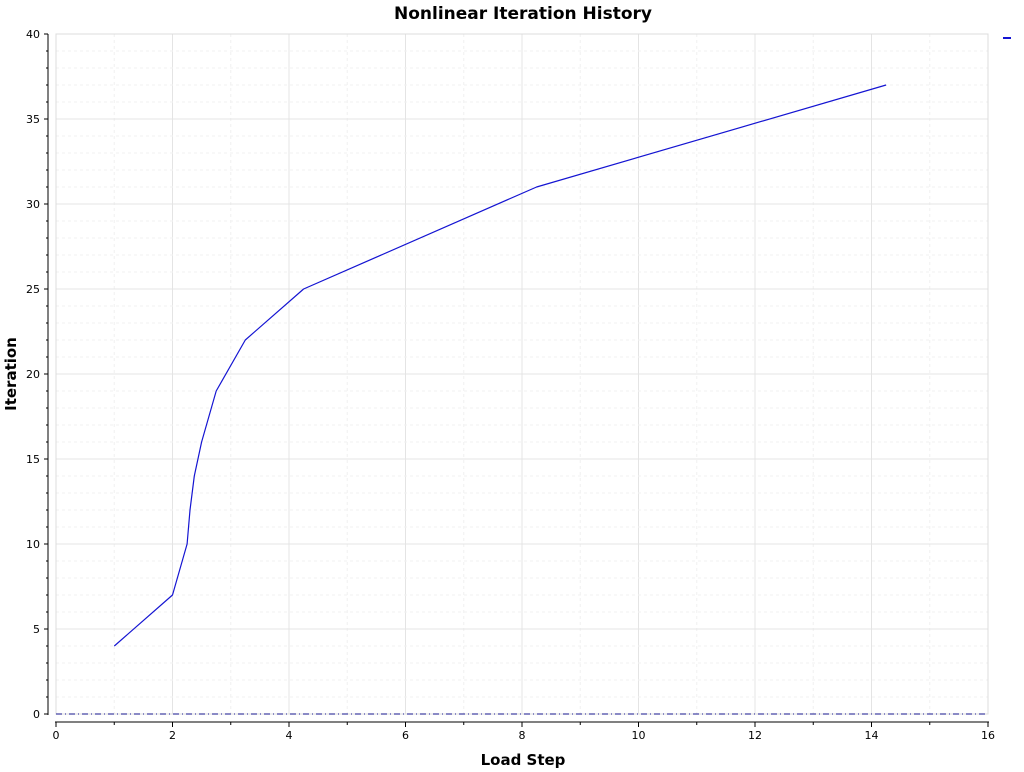  I want to click on y-tick-label: 35, so click(33, 119).